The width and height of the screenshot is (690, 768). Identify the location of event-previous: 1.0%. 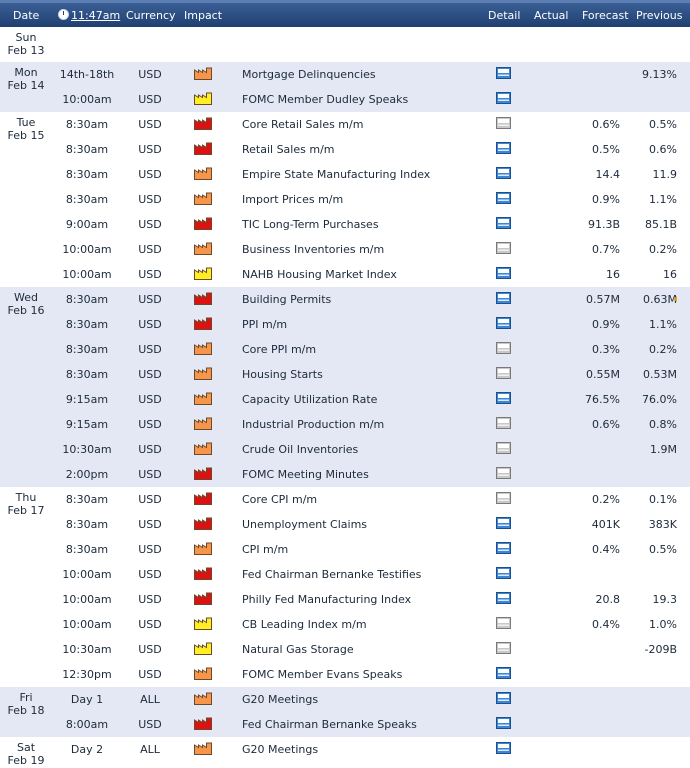
(663, 624).